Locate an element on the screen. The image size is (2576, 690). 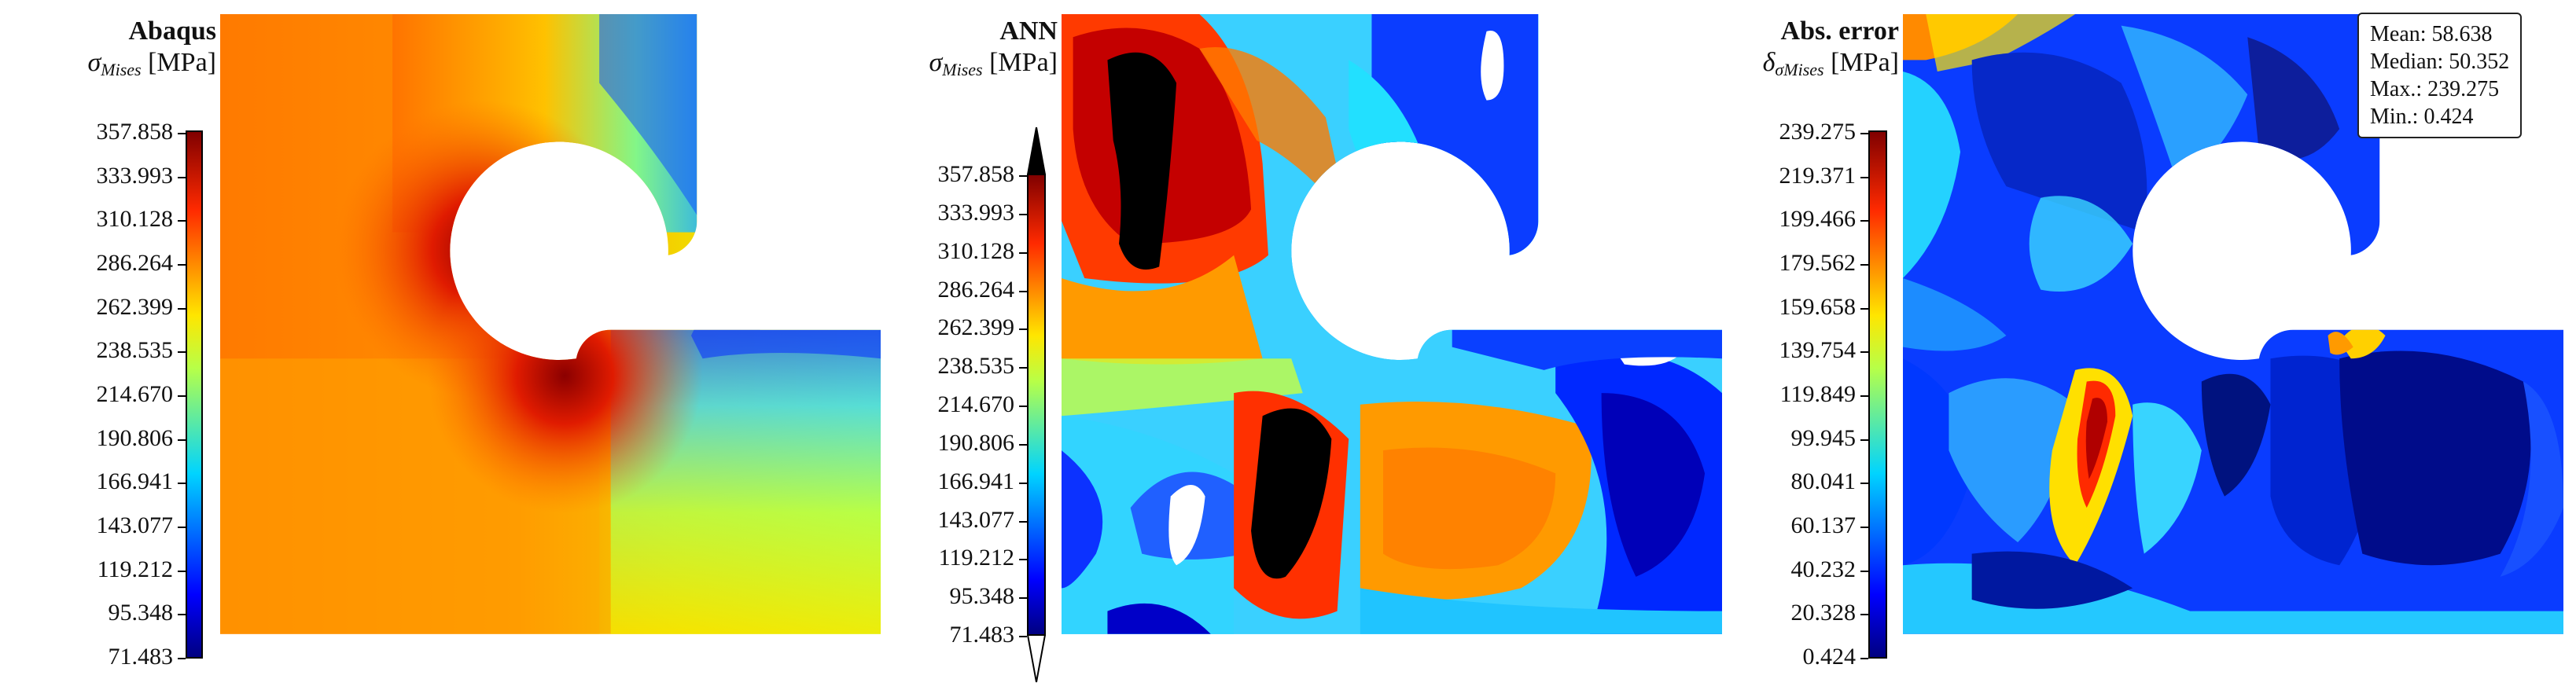
colorbar-tick: 40.232 is located at coordinates (1830, 569).